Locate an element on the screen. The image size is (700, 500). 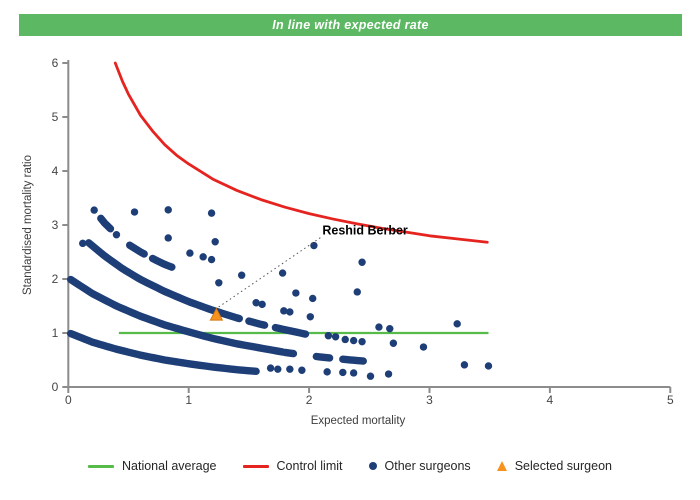
legend-item-national-average: National average is located at coordinates (152, 466).